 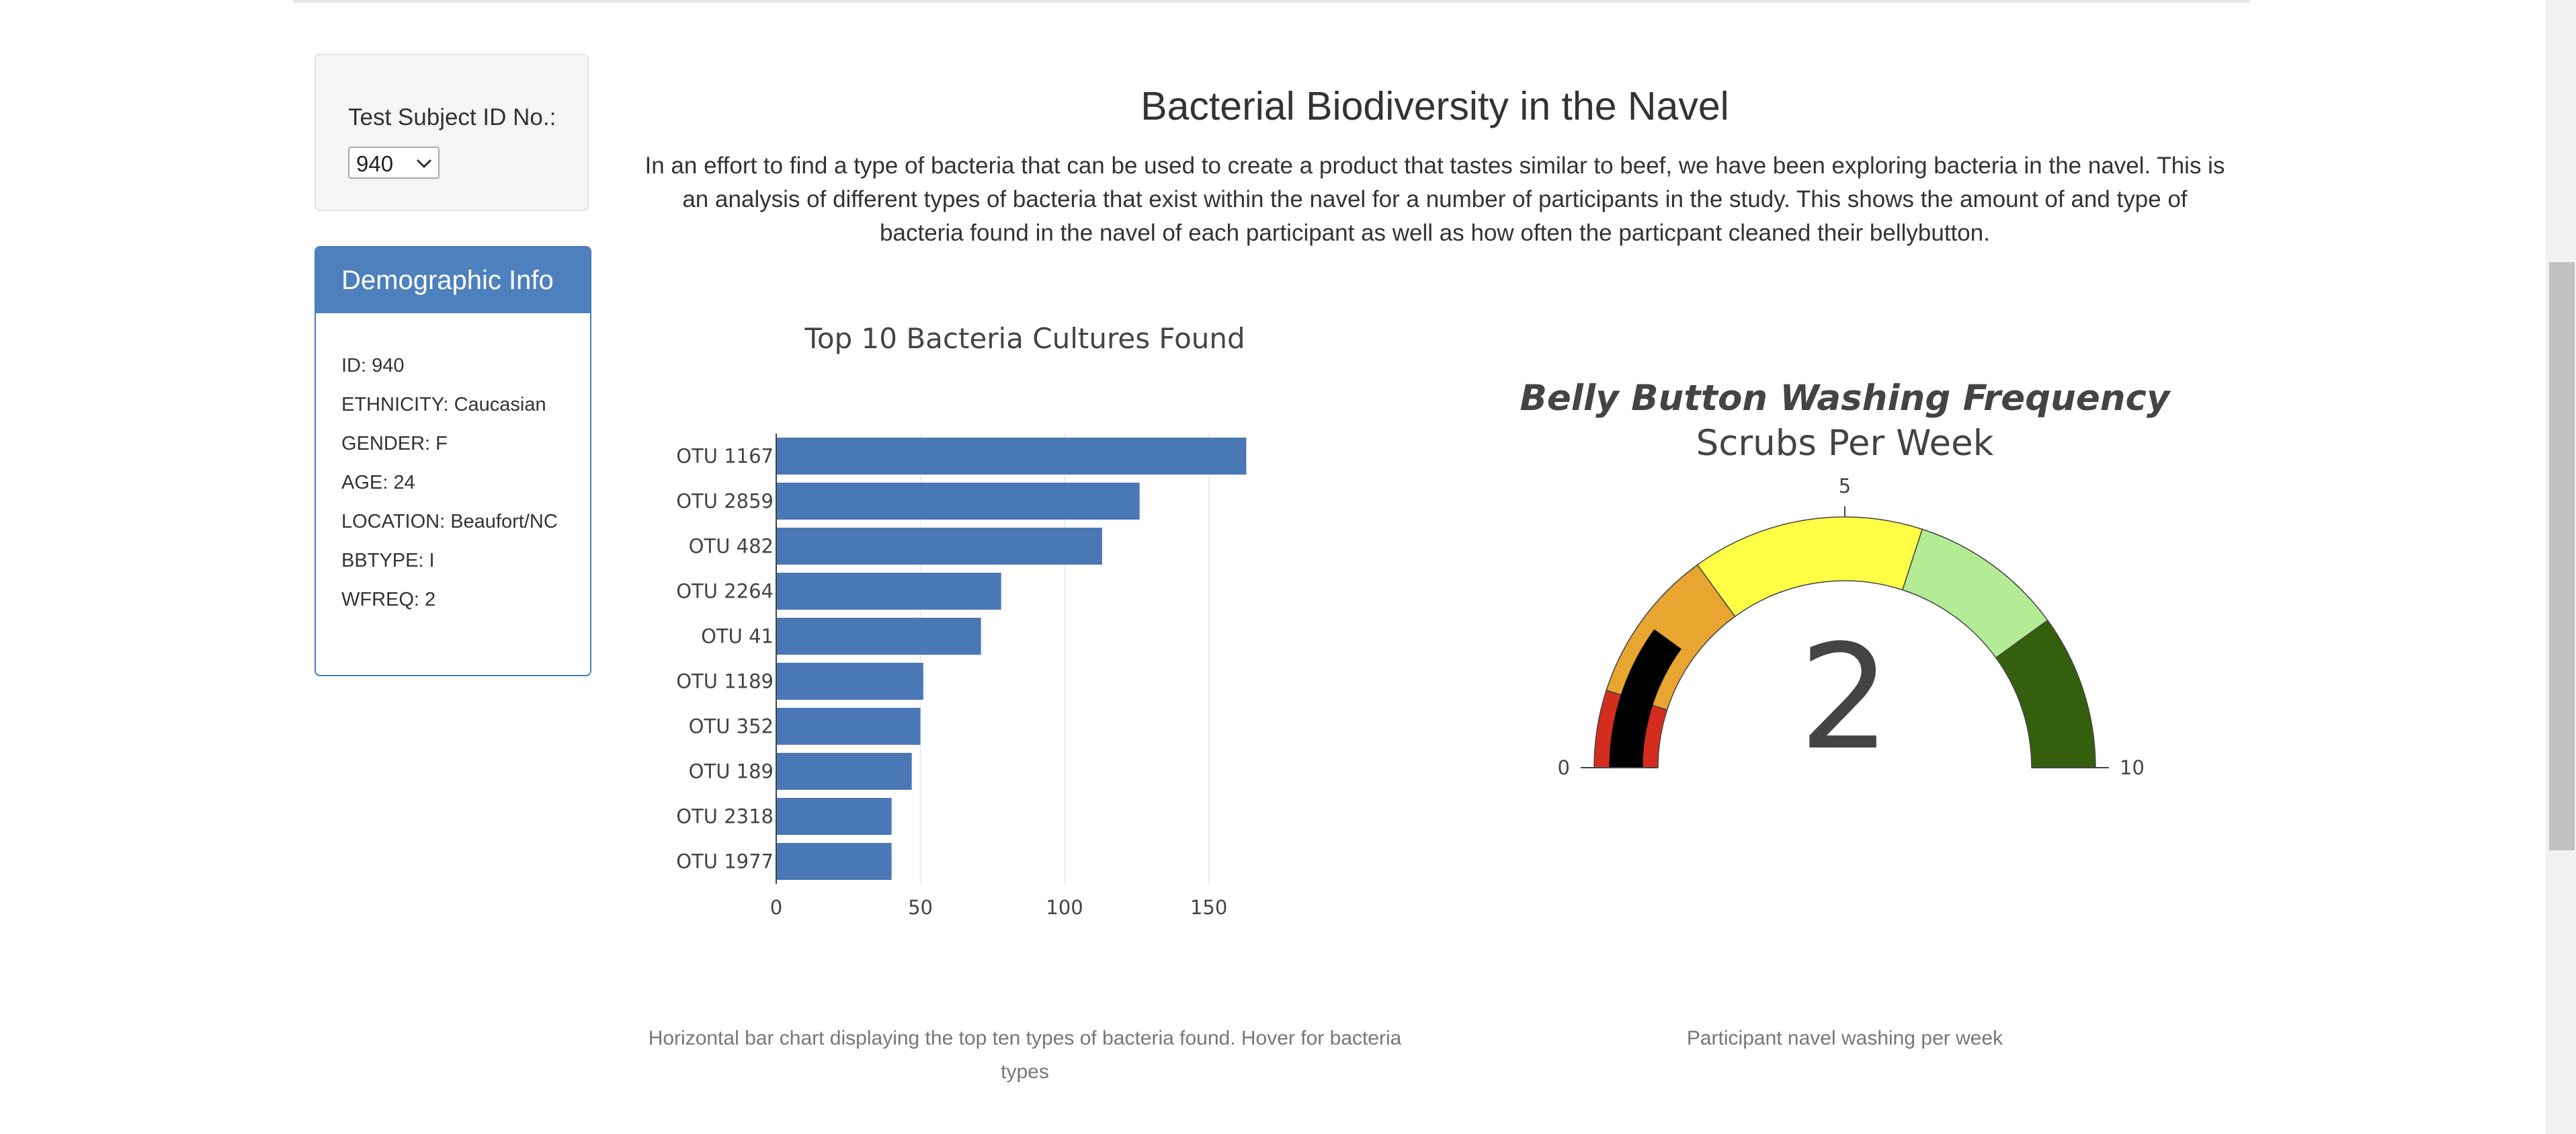 I want to click on bar-chart-category-label: OTU 482, so click(x=731, y=546).